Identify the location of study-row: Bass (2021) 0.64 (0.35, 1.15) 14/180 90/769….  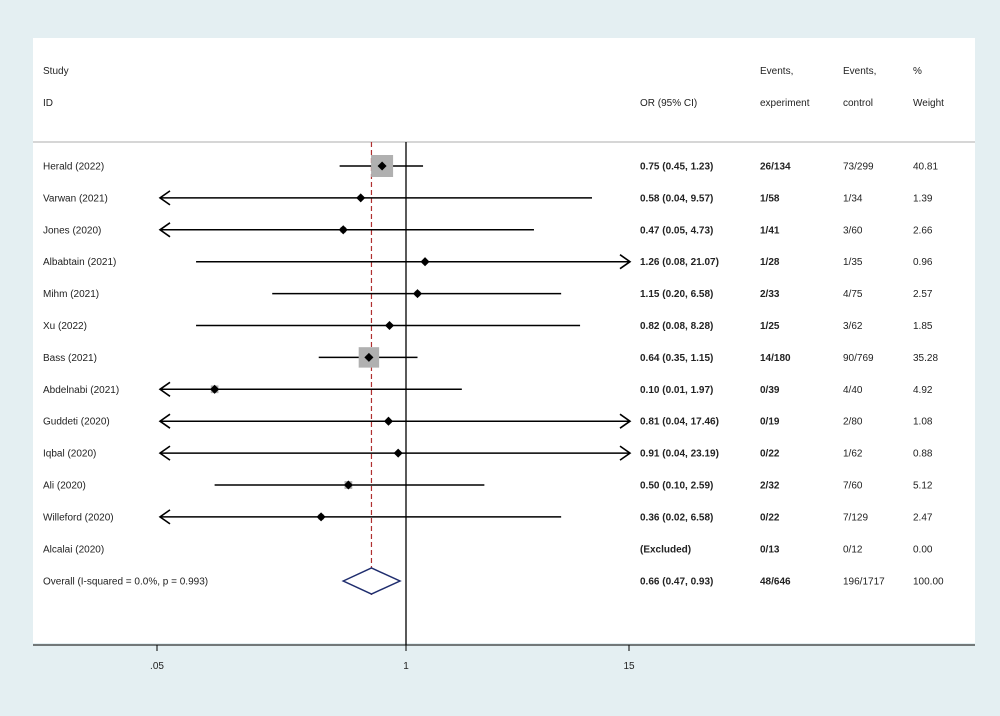
(490, 357).